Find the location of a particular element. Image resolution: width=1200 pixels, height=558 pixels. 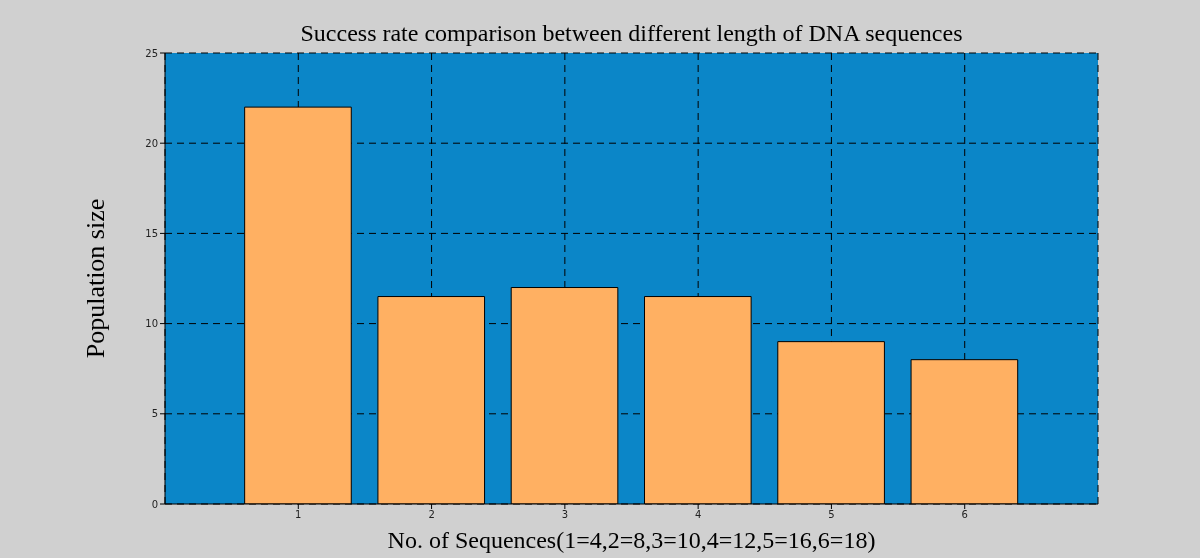

y-tick-label: 0 is located at coordinates (154, 504).